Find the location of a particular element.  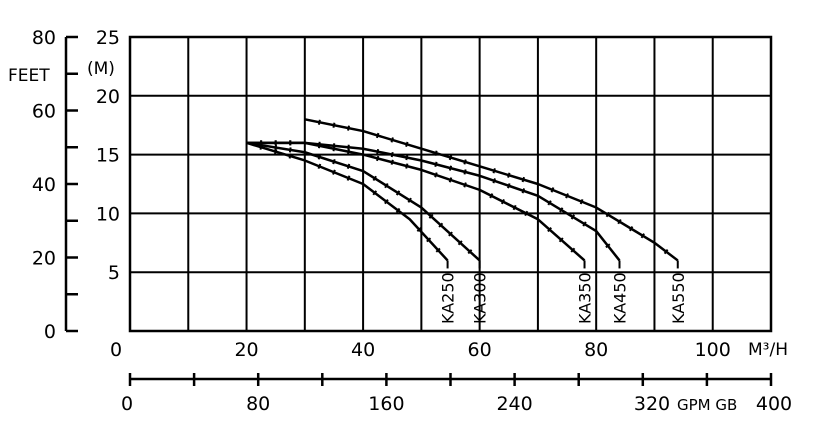

feet-unit-label: FEET is located at coordinates (29, 76).